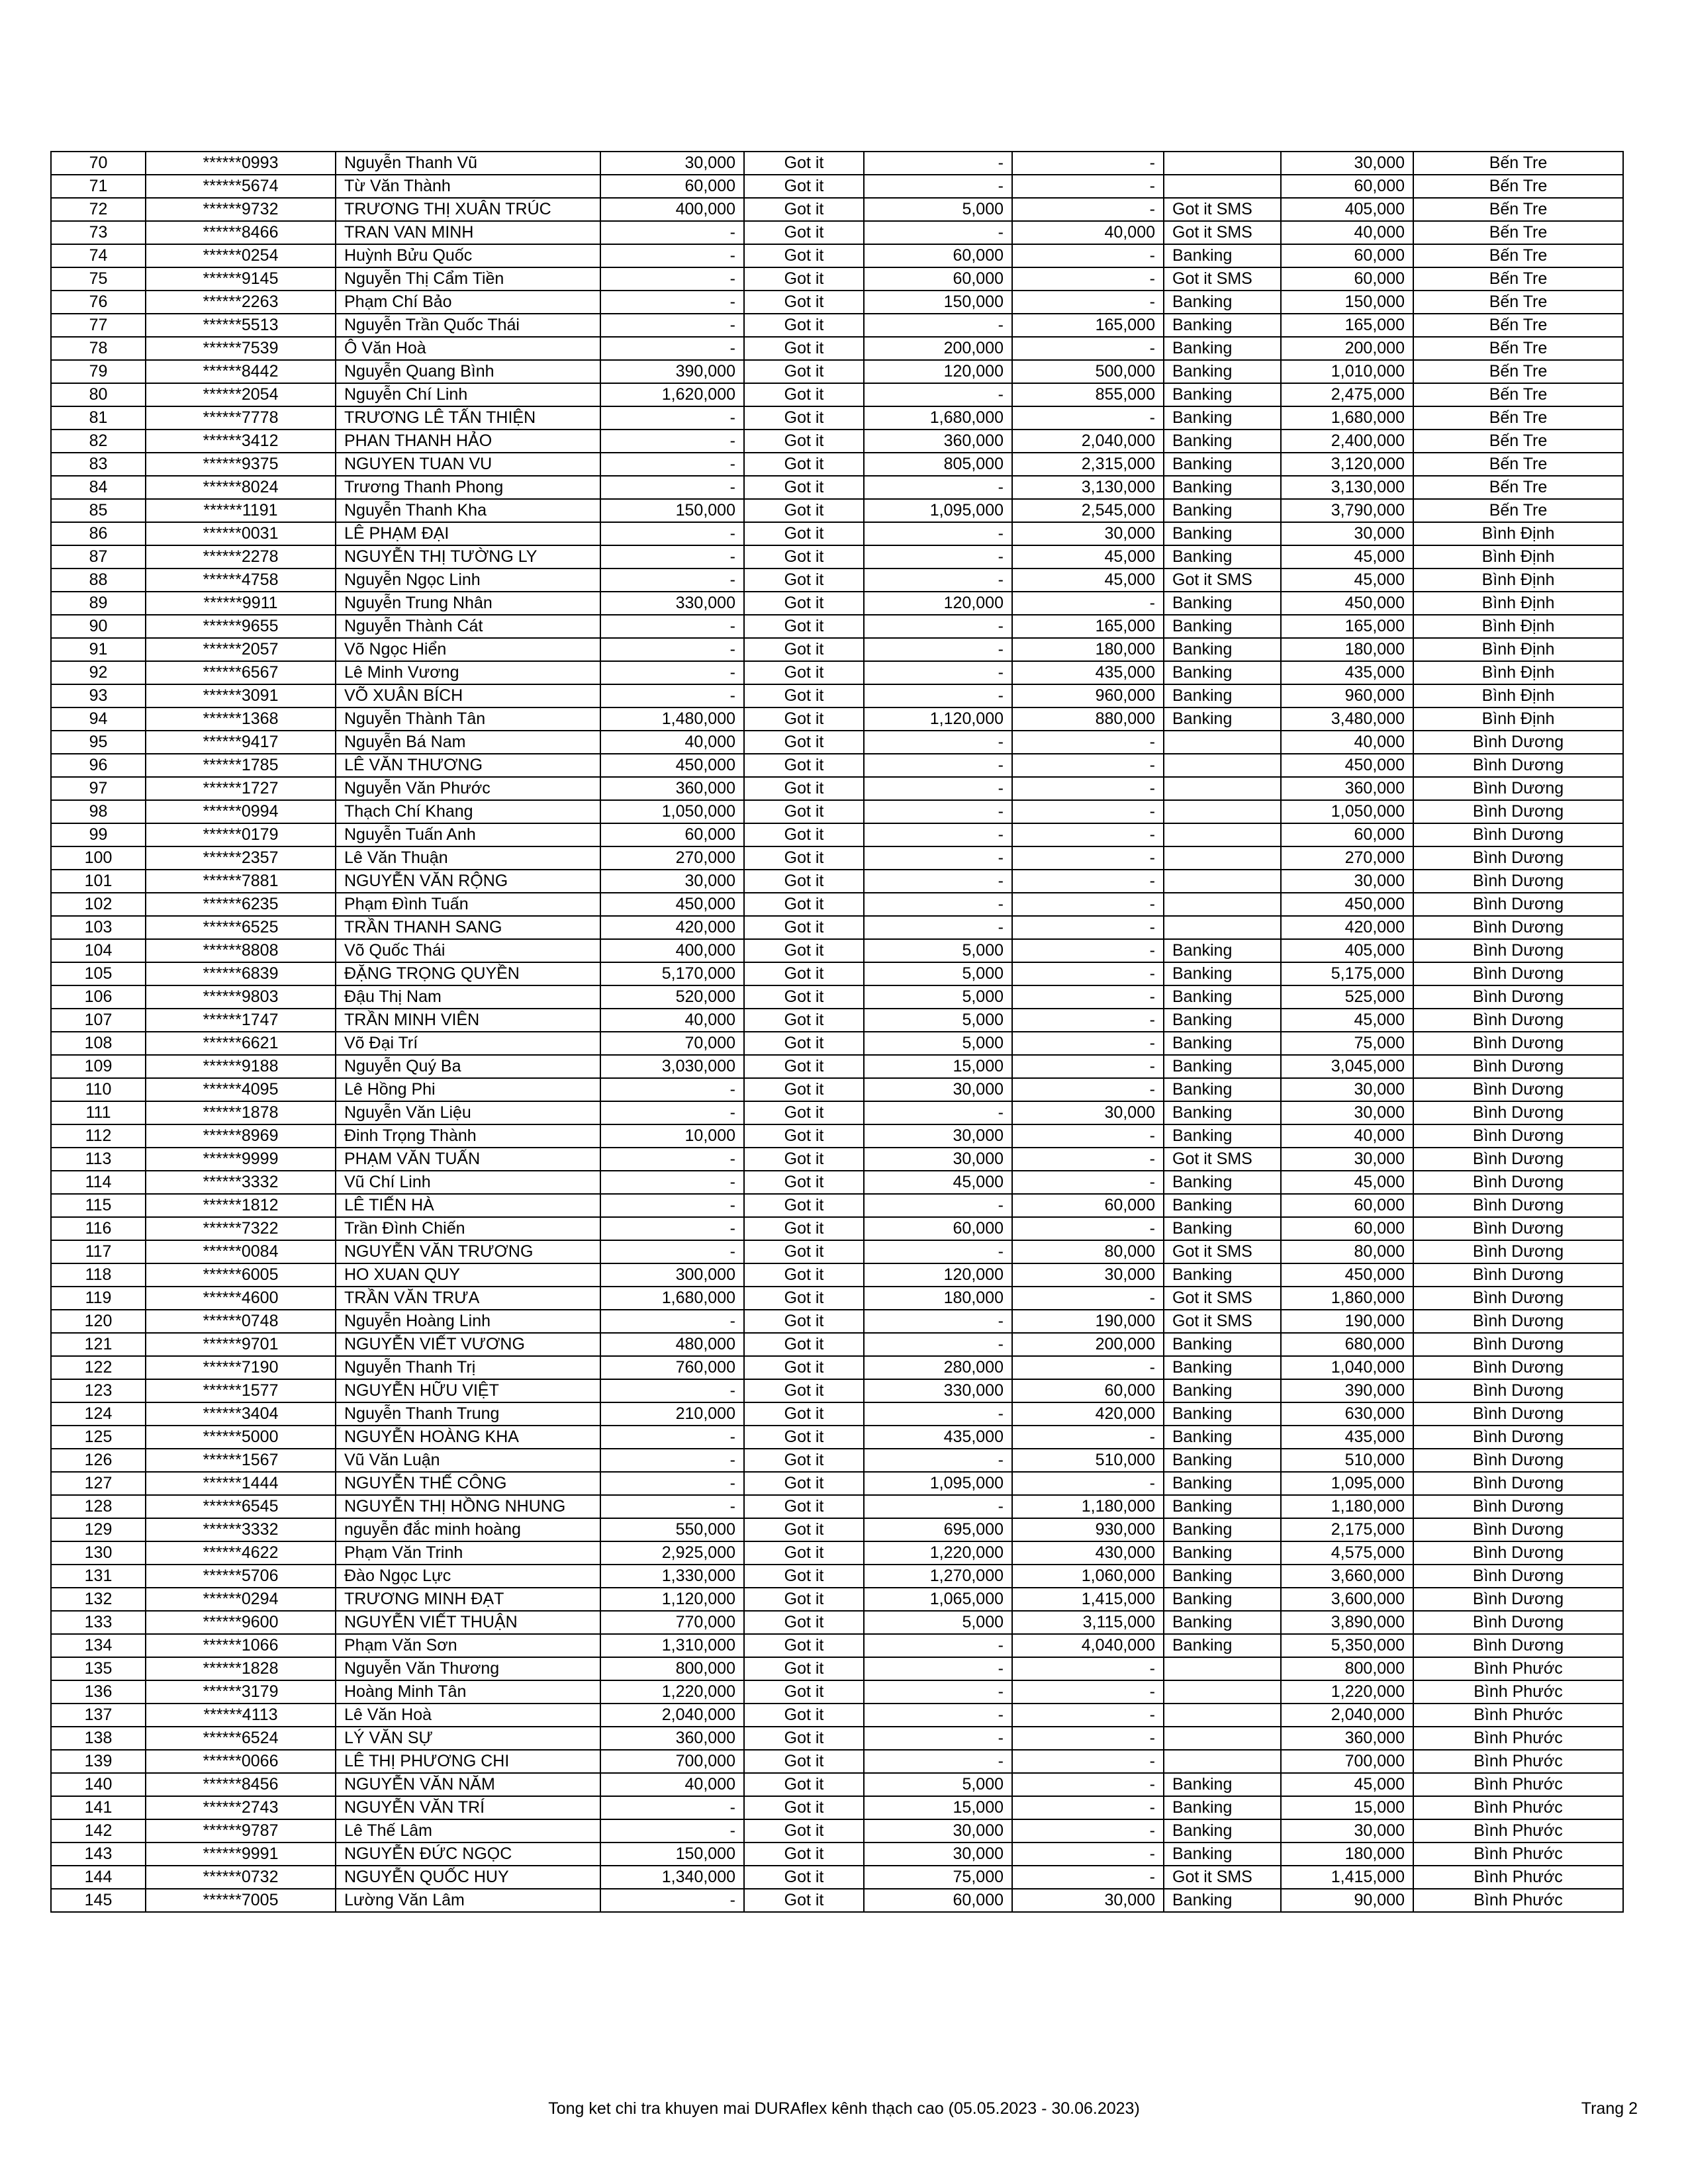  Describe the element at coordinates (1347, 1877) in the screenshot. I see `total-amount-cell: 1,415,000` at that location.